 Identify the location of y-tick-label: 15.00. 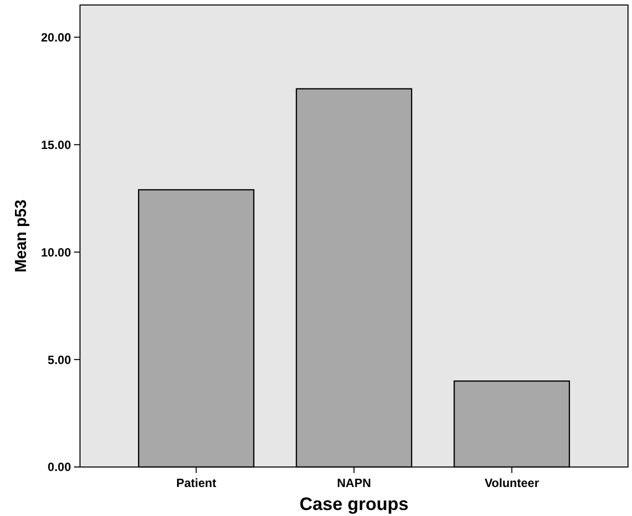
(56, 145).